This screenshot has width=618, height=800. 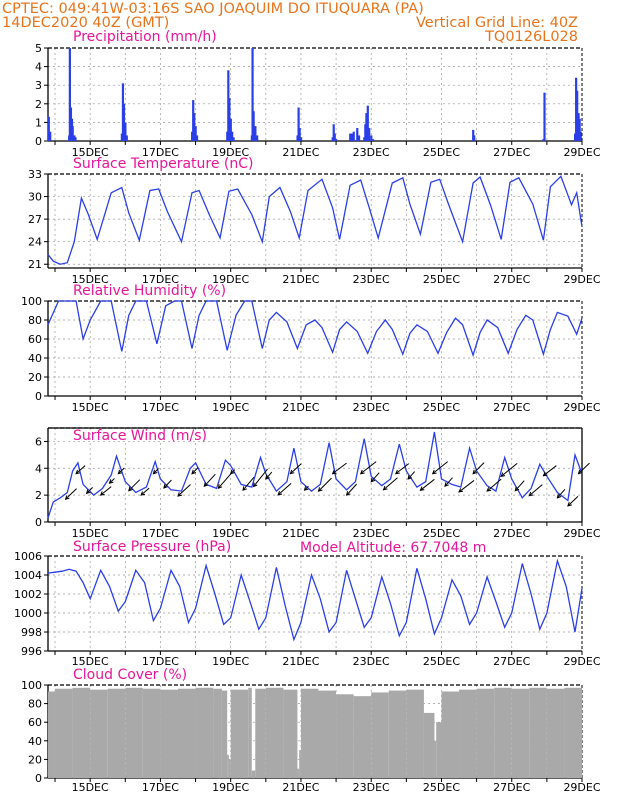 I want to click on y-tick-label: 1006, so click(x=28, y=556).